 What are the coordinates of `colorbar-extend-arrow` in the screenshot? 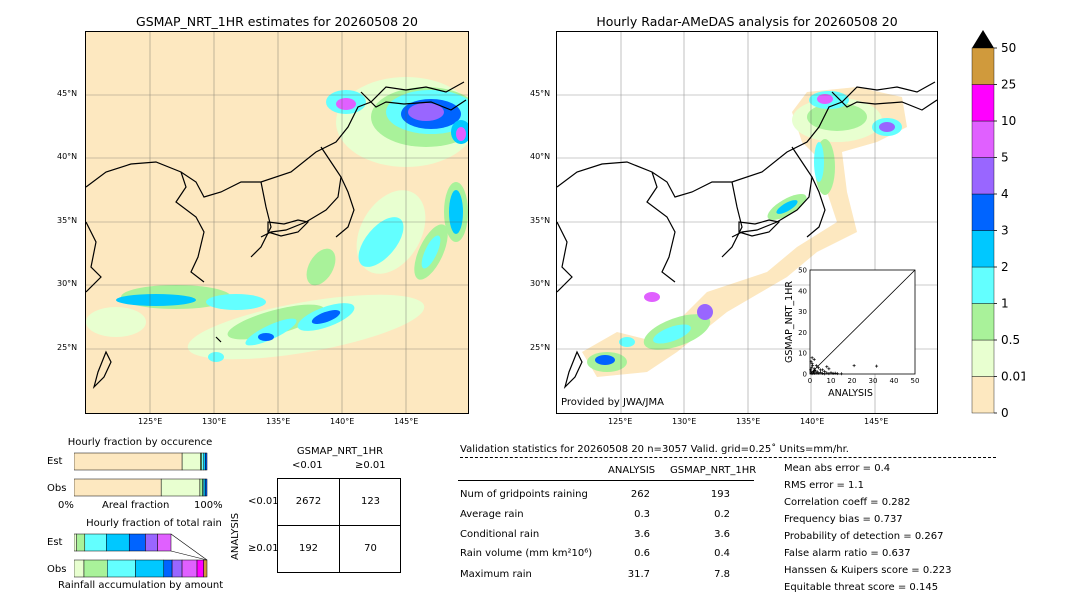 It's located at (983, 39).